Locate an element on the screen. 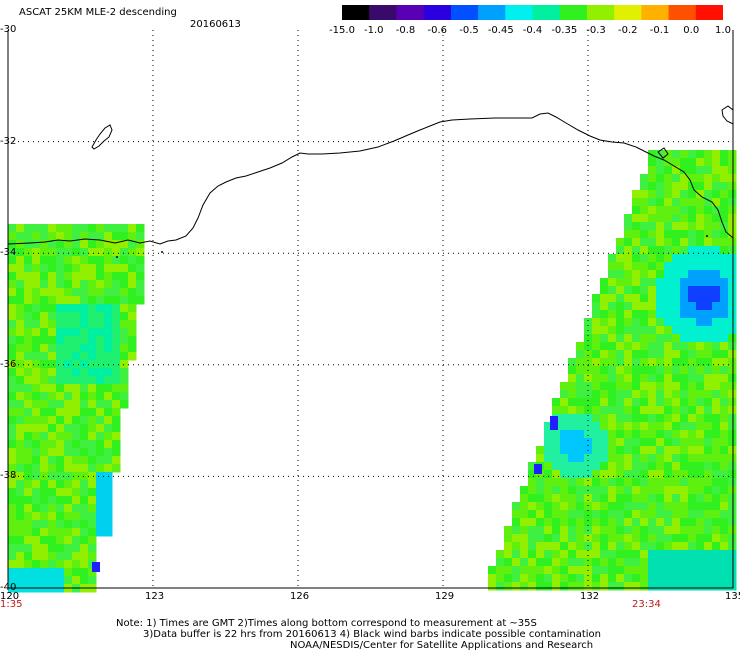  longitude-tick-label: 123 is located at coordinates (155, 596).